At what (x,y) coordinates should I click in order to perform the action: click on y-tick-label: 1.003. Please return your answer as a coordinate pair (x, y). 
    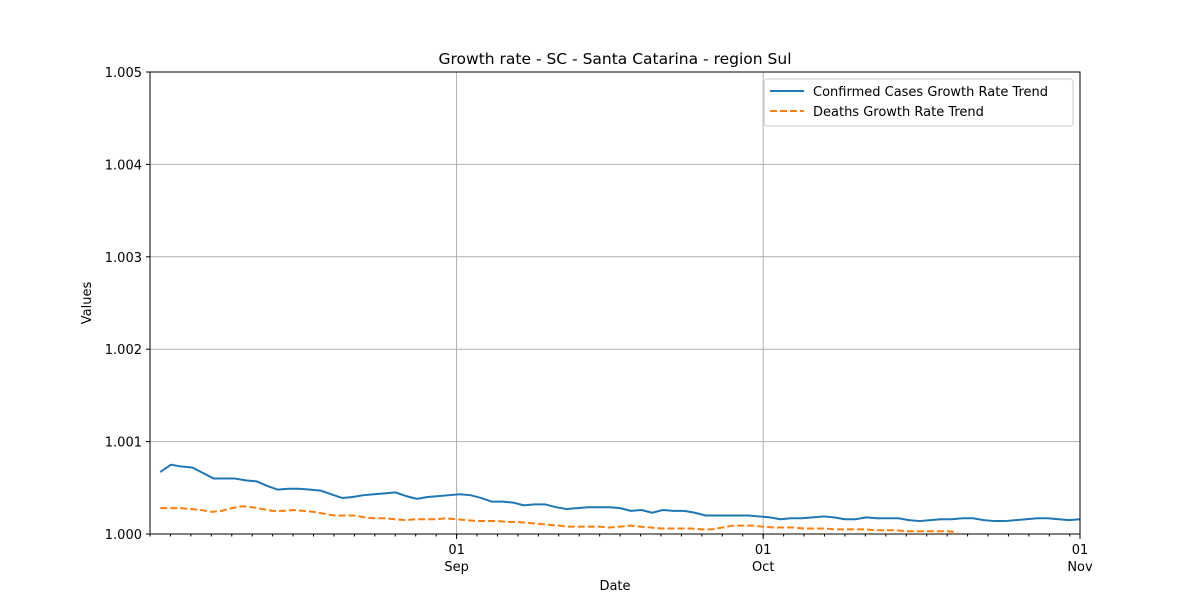
    Looking at the image, I should click on (123, 258).